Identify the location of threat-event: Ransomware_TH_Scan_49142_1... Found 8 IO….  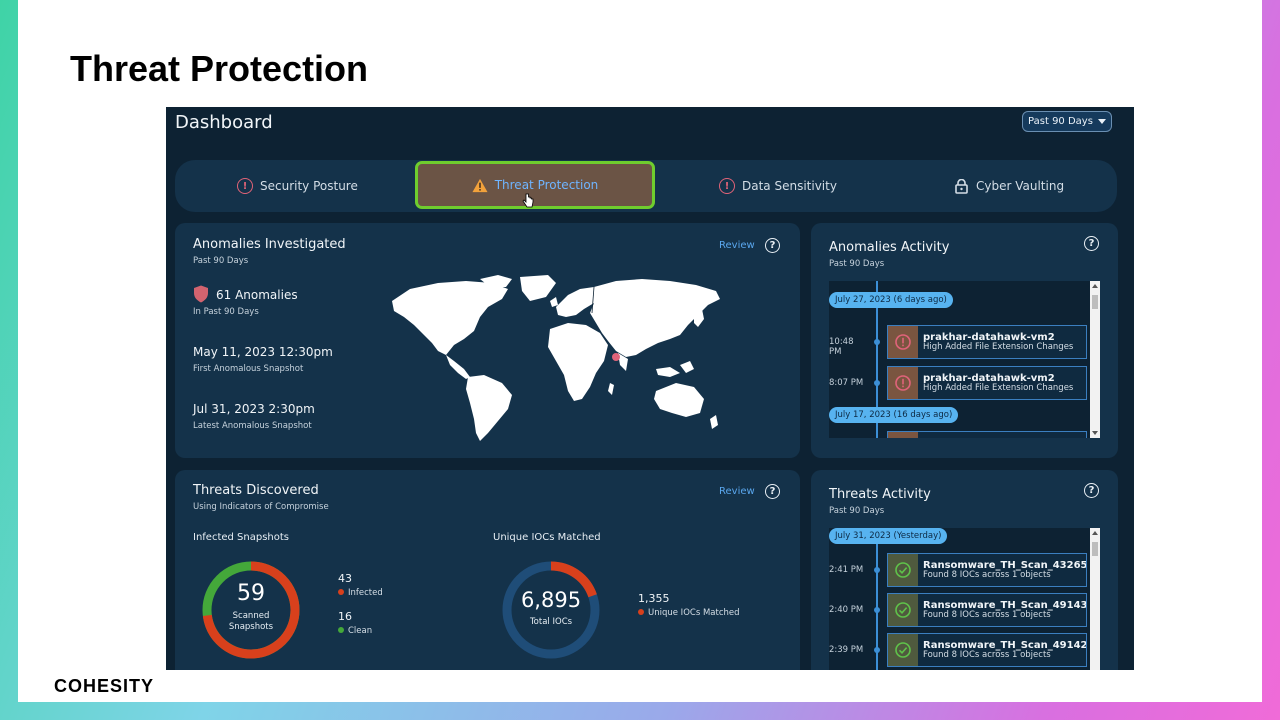
(987, 650).